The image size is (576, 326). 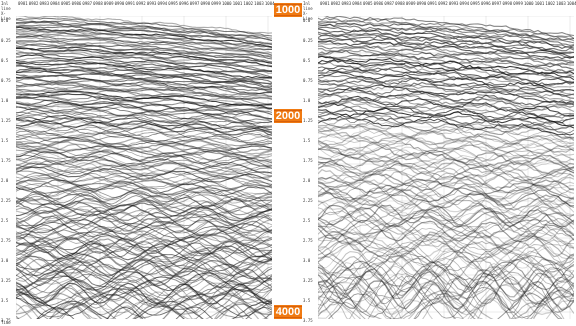 What do you see at coordinates (288, 9) in the screenshot?
I see `depth-marker: 1000` at bounding box center [288, 9].